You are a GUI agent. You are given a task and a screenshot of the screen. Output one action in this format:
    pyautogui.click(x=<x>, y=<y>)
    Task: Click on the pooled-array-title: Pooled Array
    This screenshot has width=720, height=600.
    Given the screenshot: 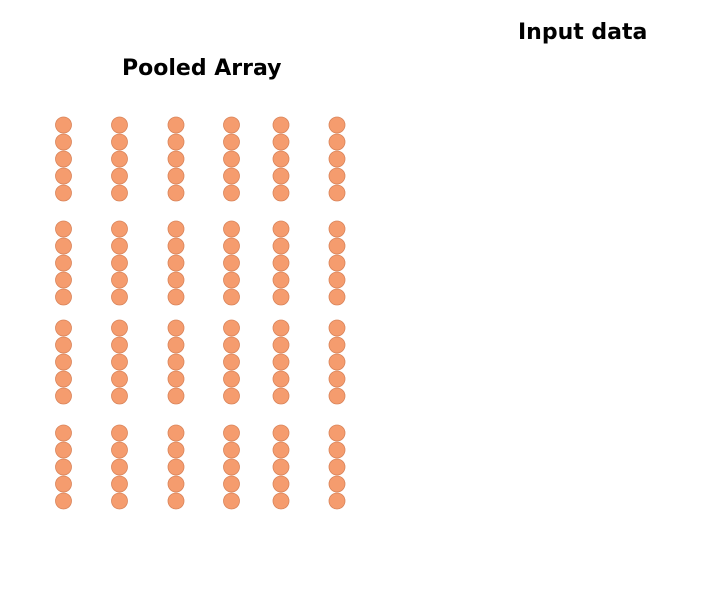 What is the action you would take?
    pyautogui.click(x=202, y=68)
    